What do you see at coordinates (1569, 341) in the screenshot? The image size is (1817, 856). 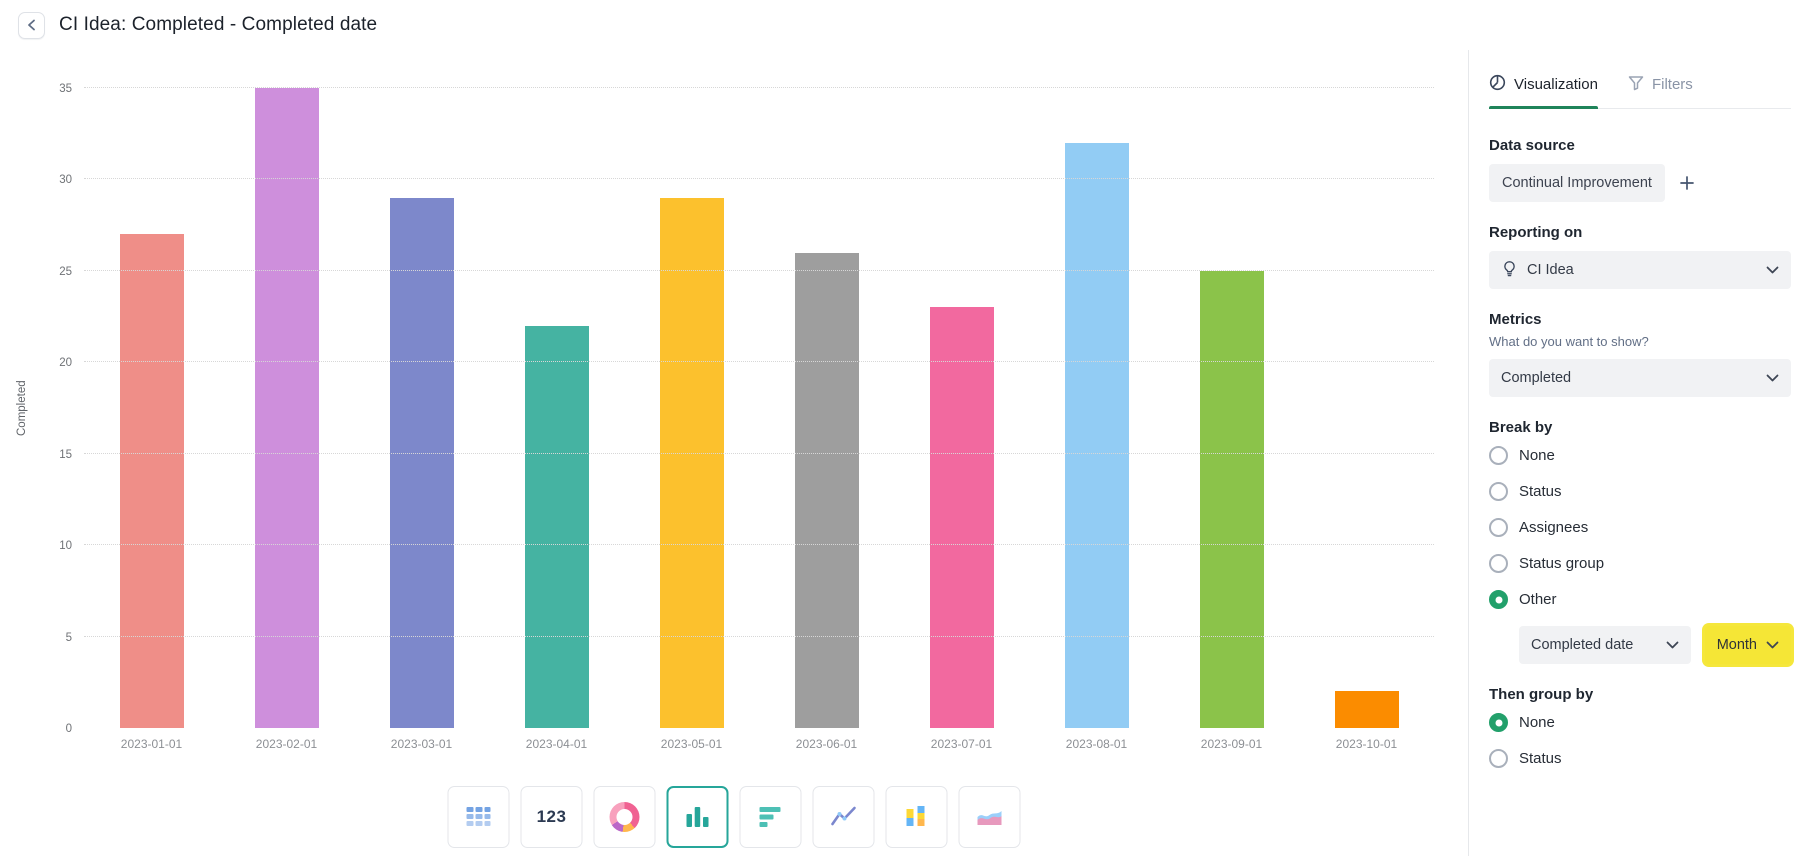 I see `metrics-hint: What do you want to show?` at bounding box center [1569, 341].